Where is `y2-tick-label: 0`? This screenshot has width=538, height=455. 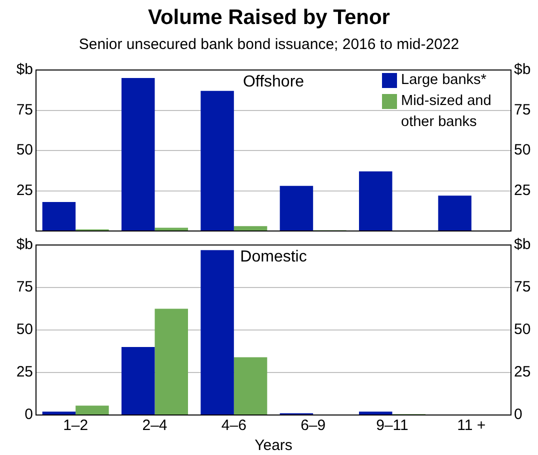 y2-tick-label: 0 is located at coordinates (518, 415).